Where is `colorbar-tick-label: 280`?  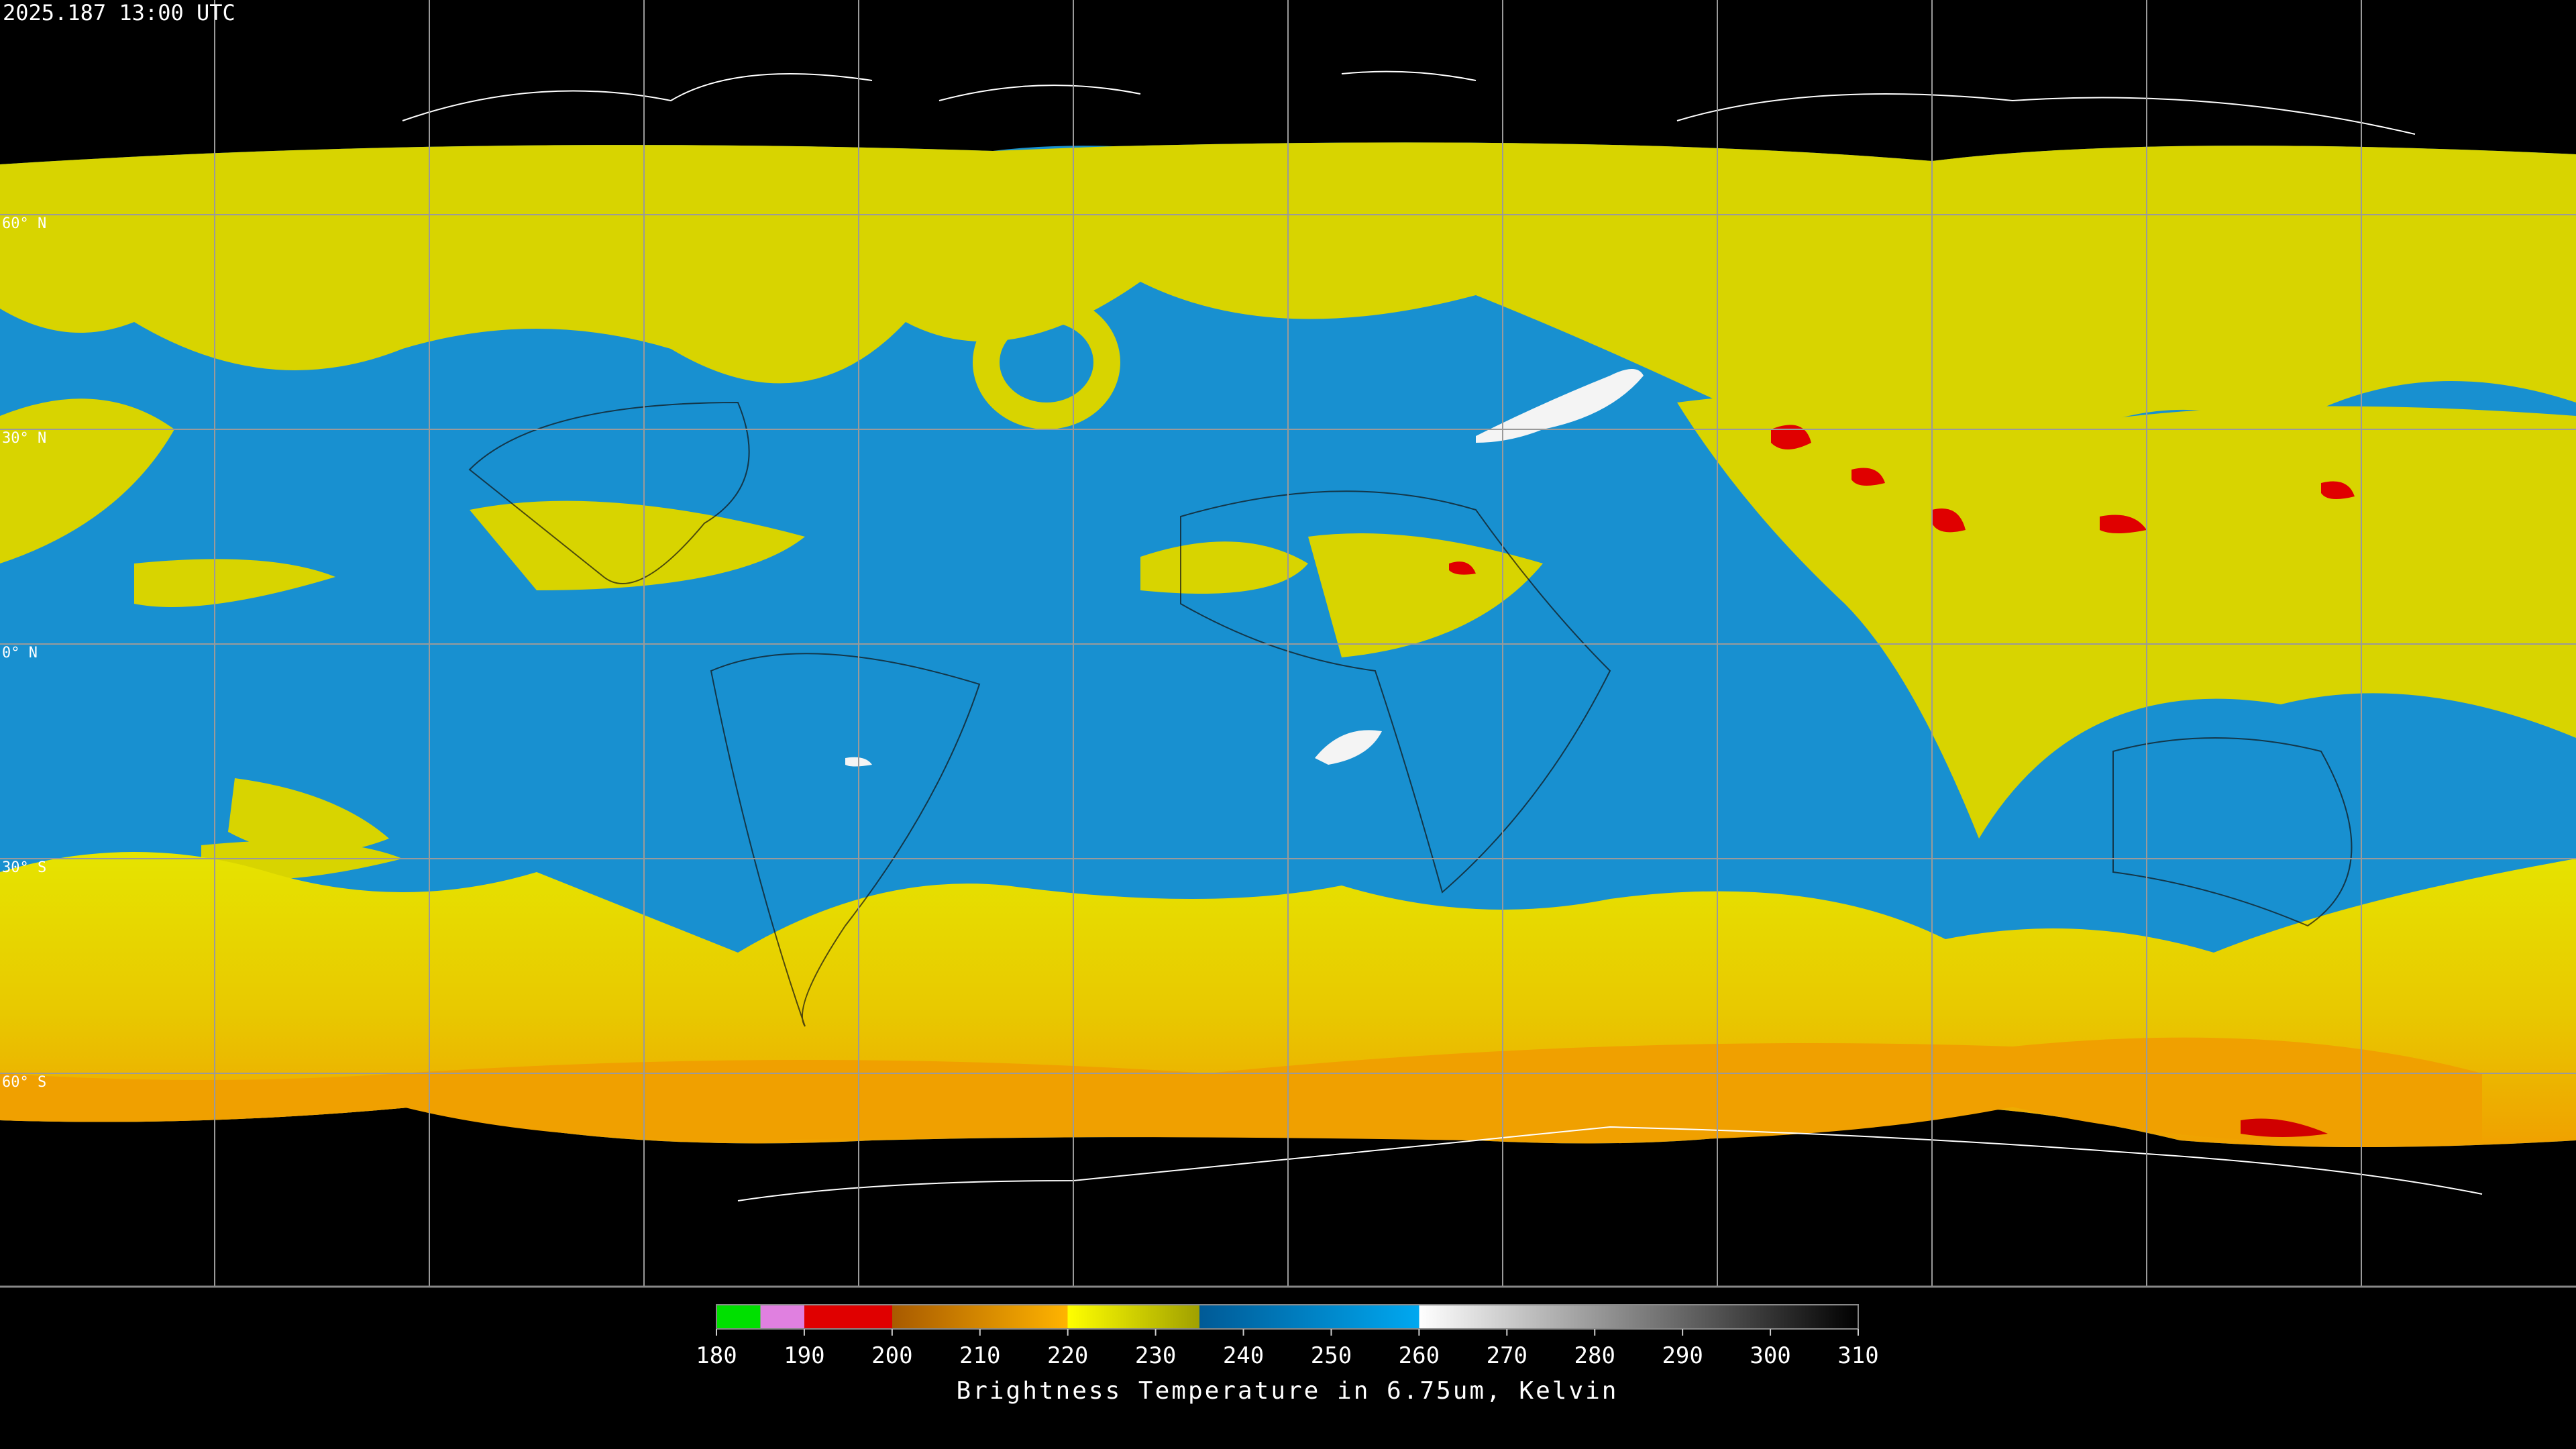 colorbar-tick-label: 280 is located at coordinates (1594, 1355).